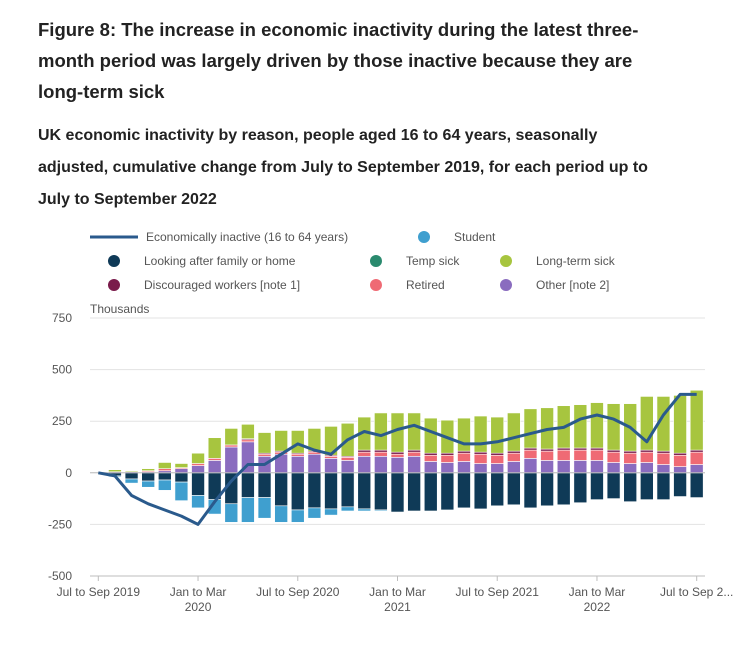 The width and height of the screenshot is (752, 658). Describe the element at coordinates (119, 309) in the screenshot. I see `y-axis-label: Thousands` at that location.